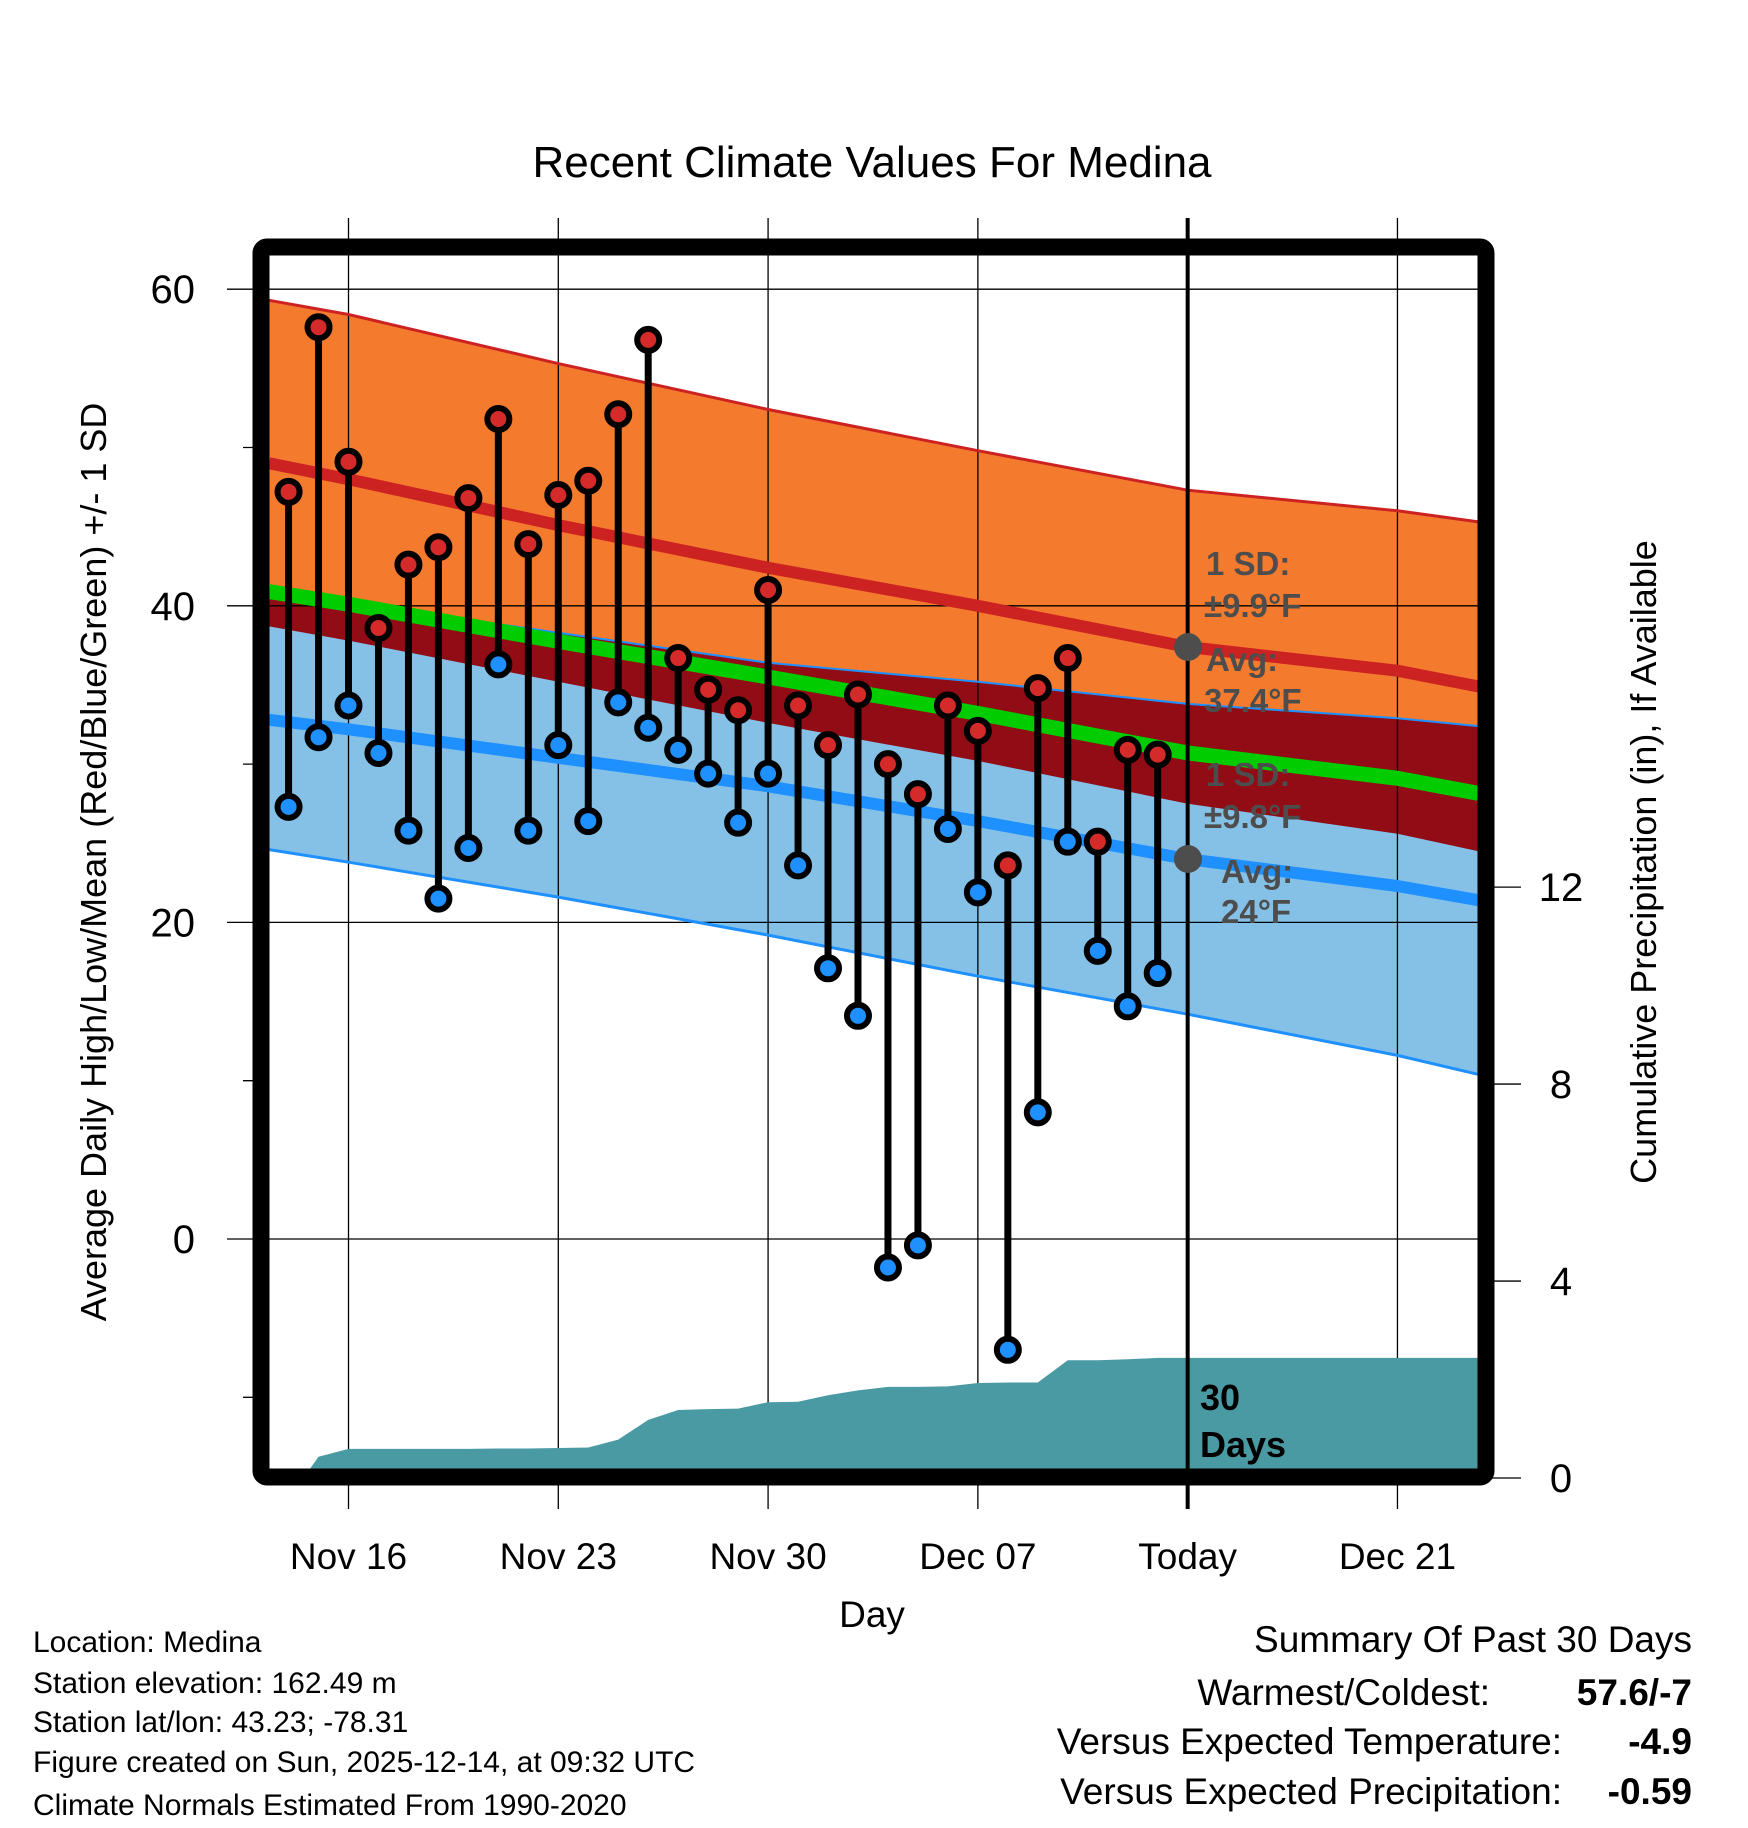 The image size is (1748, 1828). What do you see at coordinates (1188, 647) in the screenshot?
I see `high-avg-marker` at bounding box center [1188, 647].